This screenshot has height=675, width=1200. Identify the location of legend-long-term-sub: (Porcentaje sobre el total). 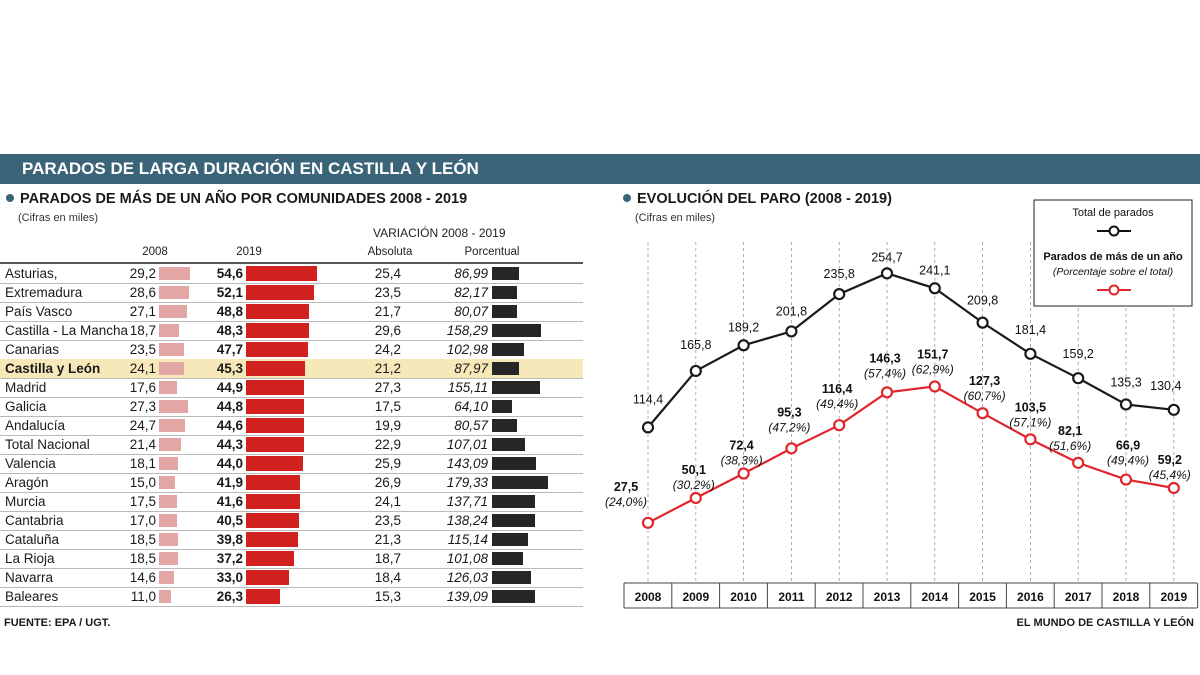
(1113, 272).